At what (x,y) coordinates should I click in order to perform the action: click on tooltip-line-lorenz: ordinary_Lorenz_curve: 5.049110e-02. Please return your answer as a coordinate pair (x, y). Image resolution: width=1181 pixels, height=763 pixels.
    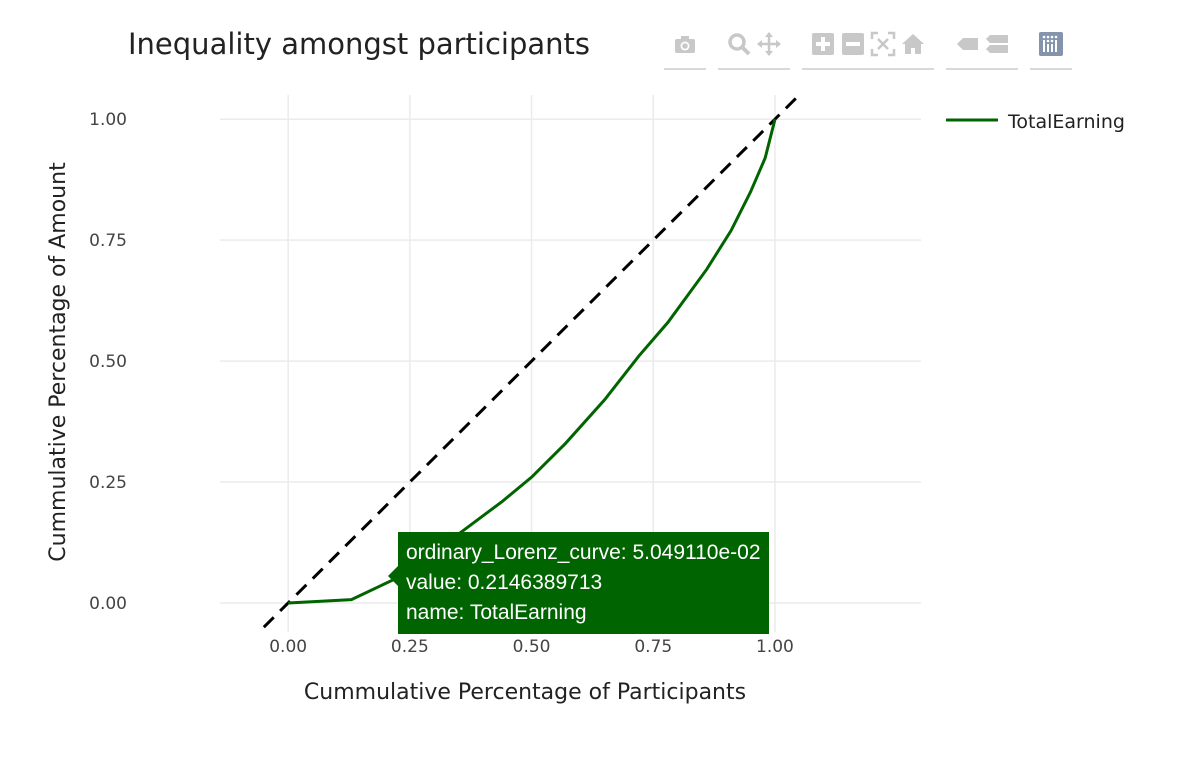
    Looking at the image, I should click on (583, 552).